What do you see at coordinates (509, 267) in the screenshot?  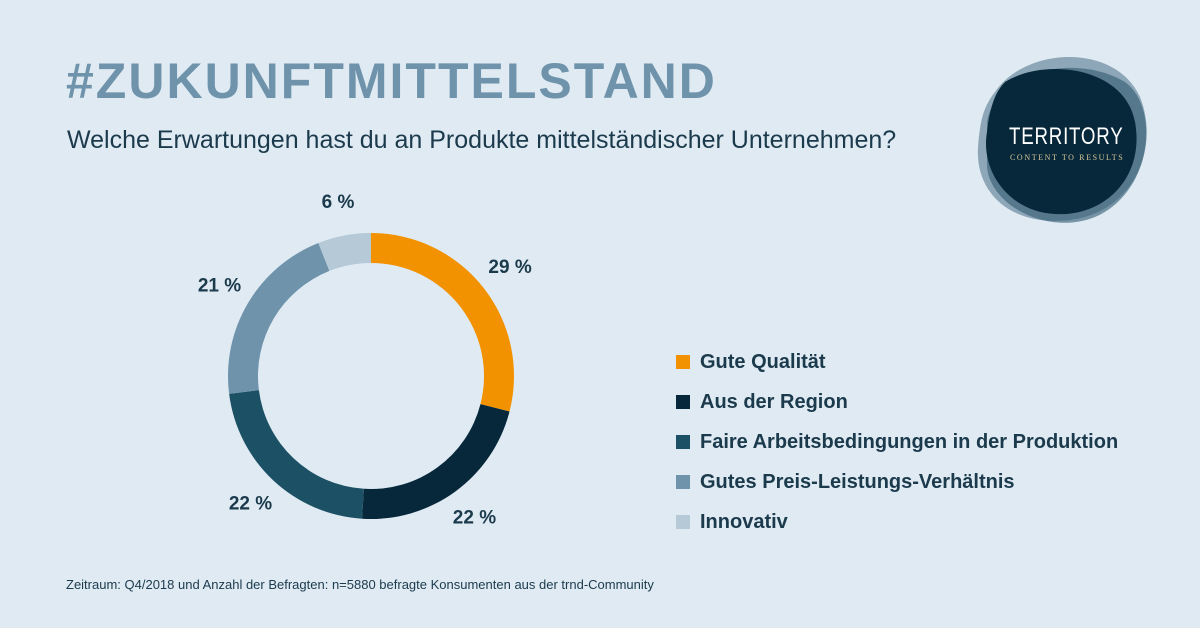 I see `data-label-1: 29 %` at bounding box center [509, 267].